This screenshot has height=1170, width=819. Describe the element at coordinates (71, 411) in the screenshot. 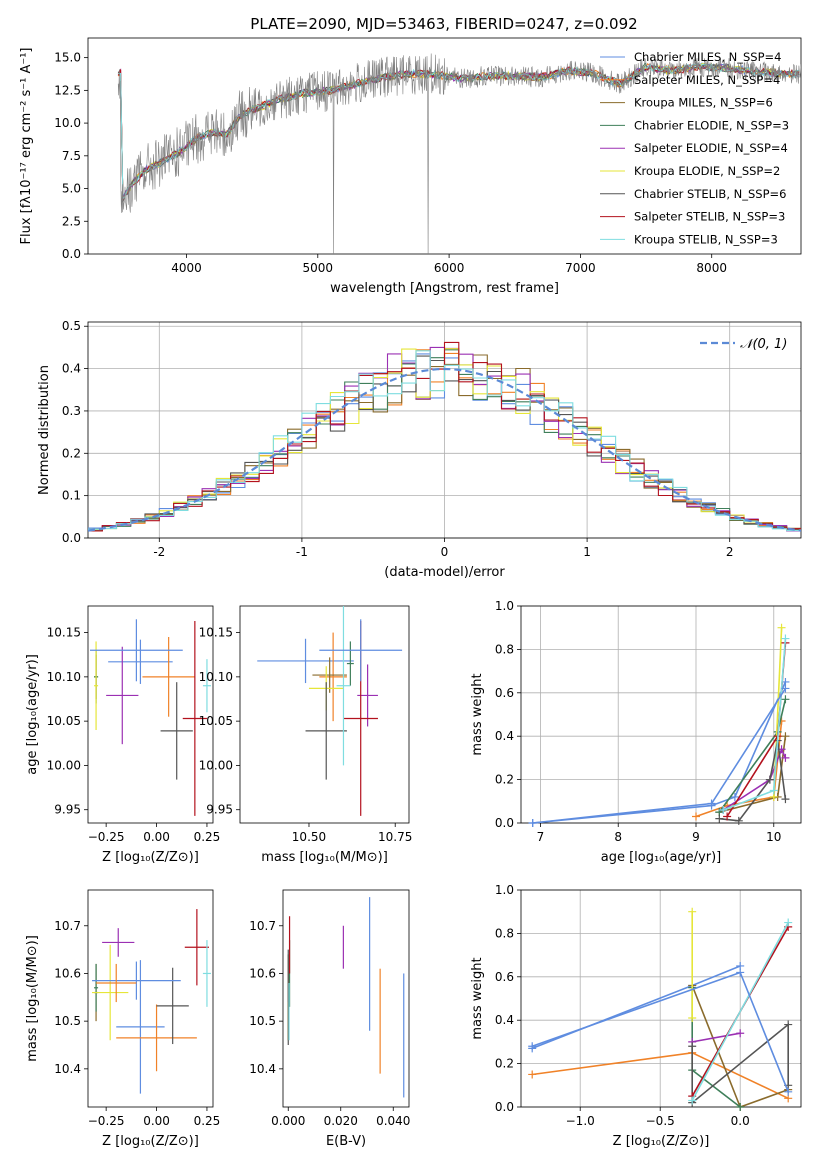

I see `y-tick-label: 0.3` at that location.